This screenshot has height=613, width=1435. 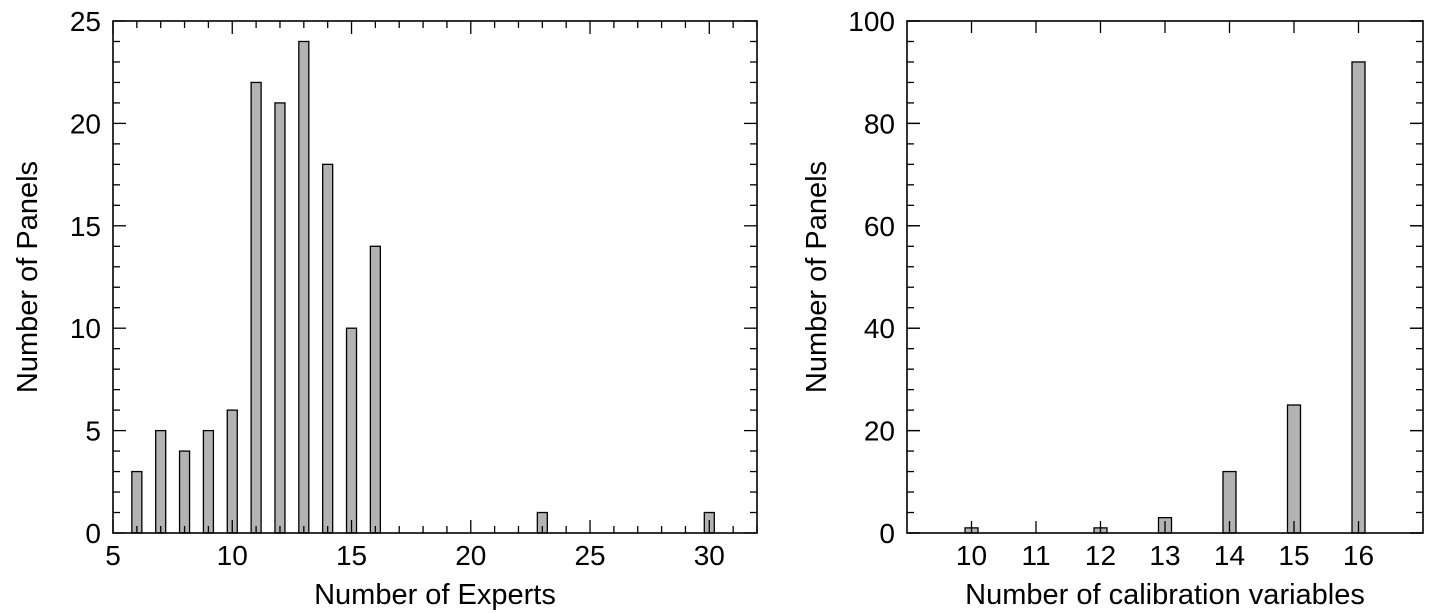 What do you see at coordinates (709, 555) in the screenshot?
I see `x-tick-label: 30` at bounding box center [709, 555].